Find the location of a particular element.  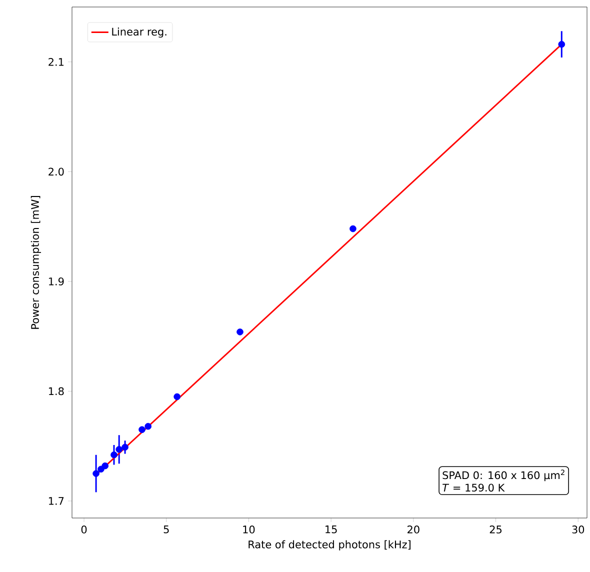

annotation: T = 159.0 K is located at coordinates (473, 488).